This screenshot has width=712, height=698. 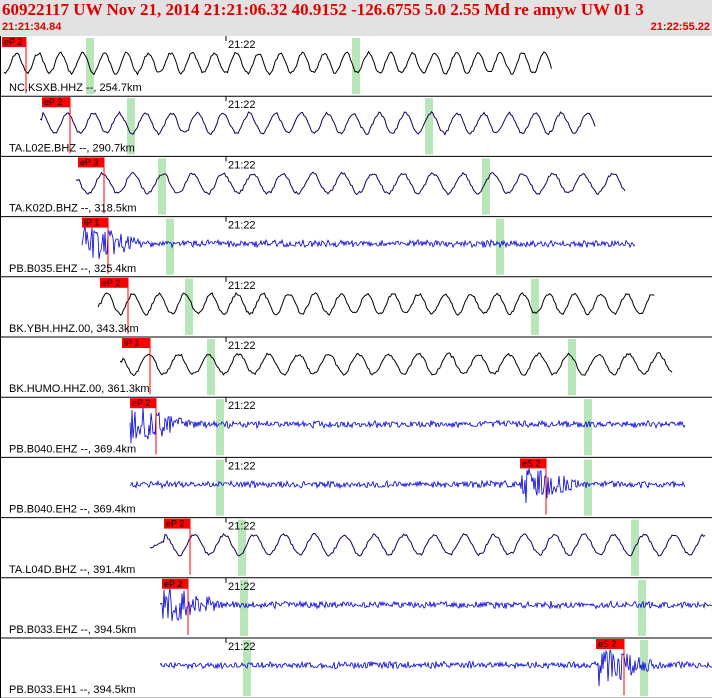 I want to click on pick-label: eP 3, so click(x=89, y=162).